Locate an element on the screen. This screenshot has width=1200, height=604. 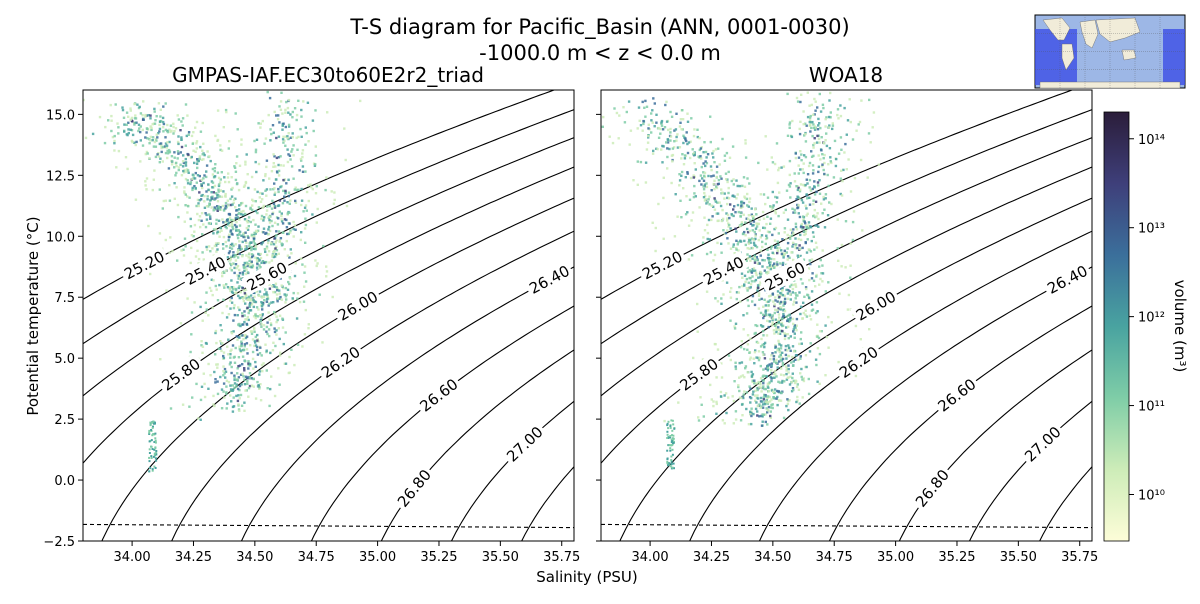
inset-land is located at coordinates (1129, 55).